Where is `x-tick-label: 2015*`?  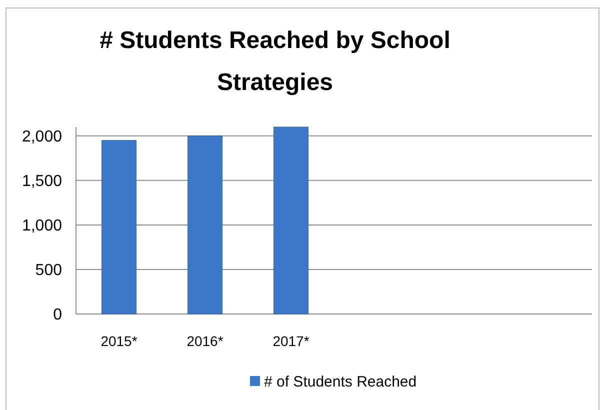 x-tick-label: 2015* is located at coordinates (119, 341).